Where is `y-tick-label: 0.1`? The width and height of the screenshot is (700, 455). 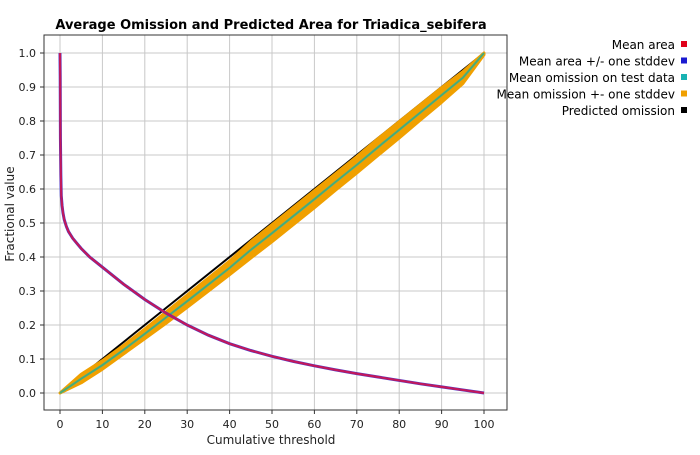
y-tick-label: 0.1 is located at coordinates (28, 359).